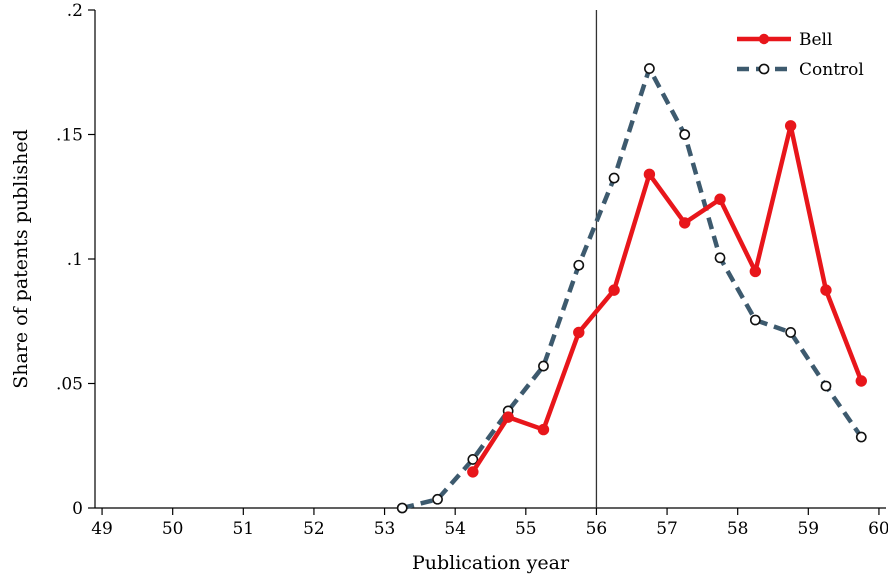  I want to click on legend-marker-control, so click(764, 69).